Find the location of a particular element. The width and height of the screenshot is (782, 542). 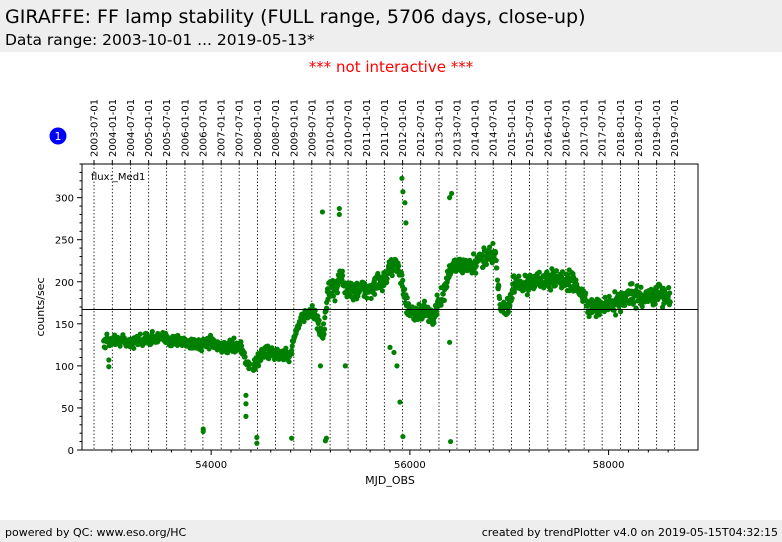

footer-credit: powered by QC: www.eso.org/HC is located at coordinates (96, 532).